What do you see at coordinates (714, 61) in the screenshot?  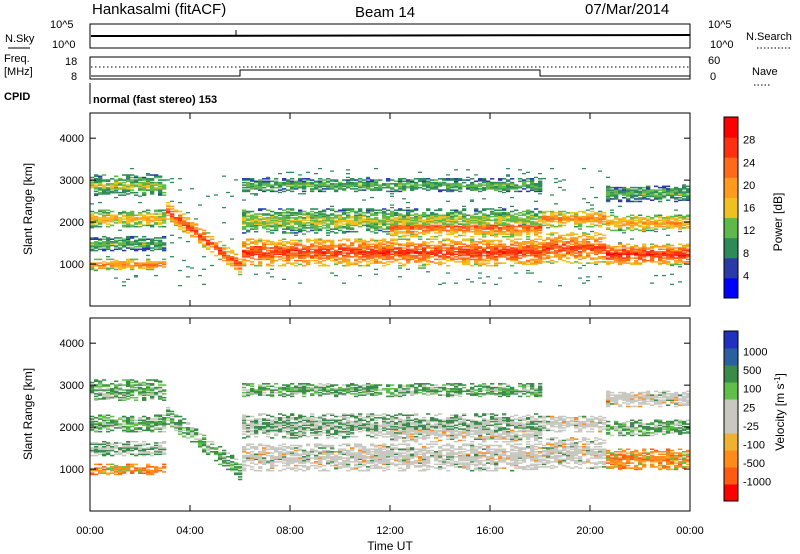 I see `nave-tick-top: 60` at bounding box center [714, 61].